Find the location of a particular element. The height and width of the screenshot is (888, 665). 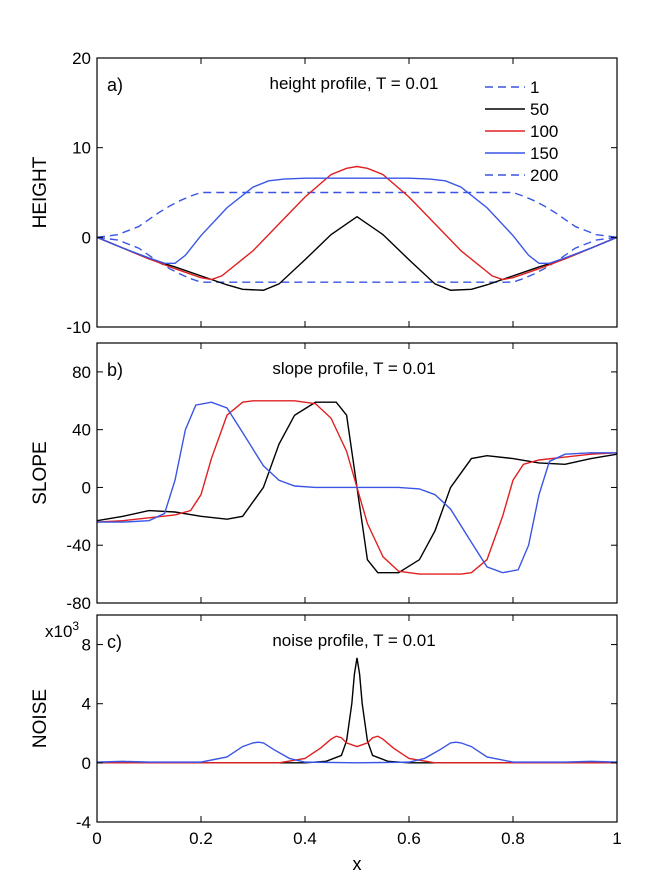

x-tick-label: 0 is located at coordinates (96, 838).